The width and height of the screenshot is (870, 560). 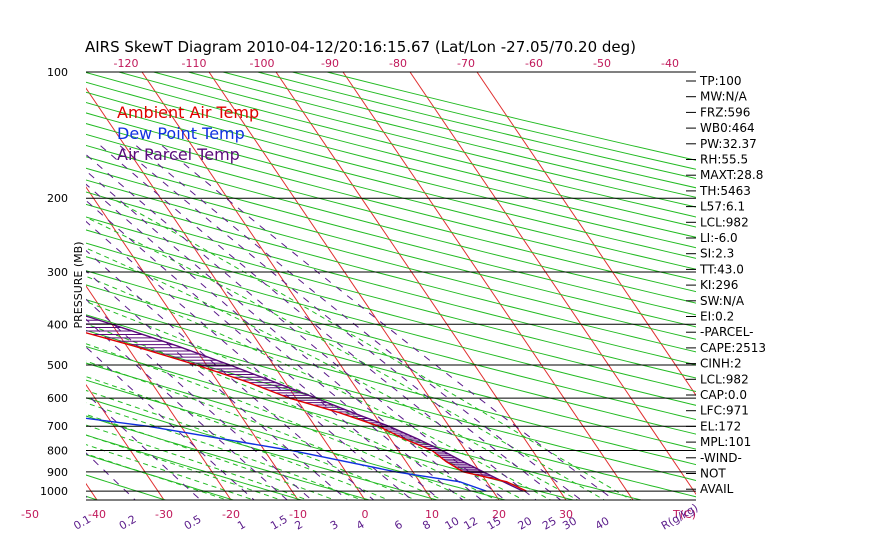 What do you see at coordinates (57, 72) in the screenshot?
I see `pressure-tick-label: 100` at bounding box center [57, 72].